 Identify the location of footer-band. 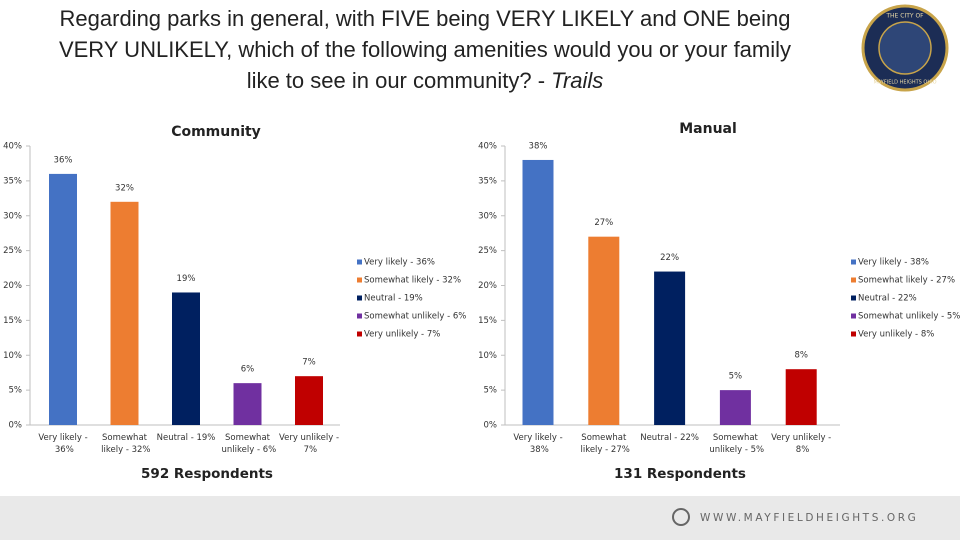
(480, 518).